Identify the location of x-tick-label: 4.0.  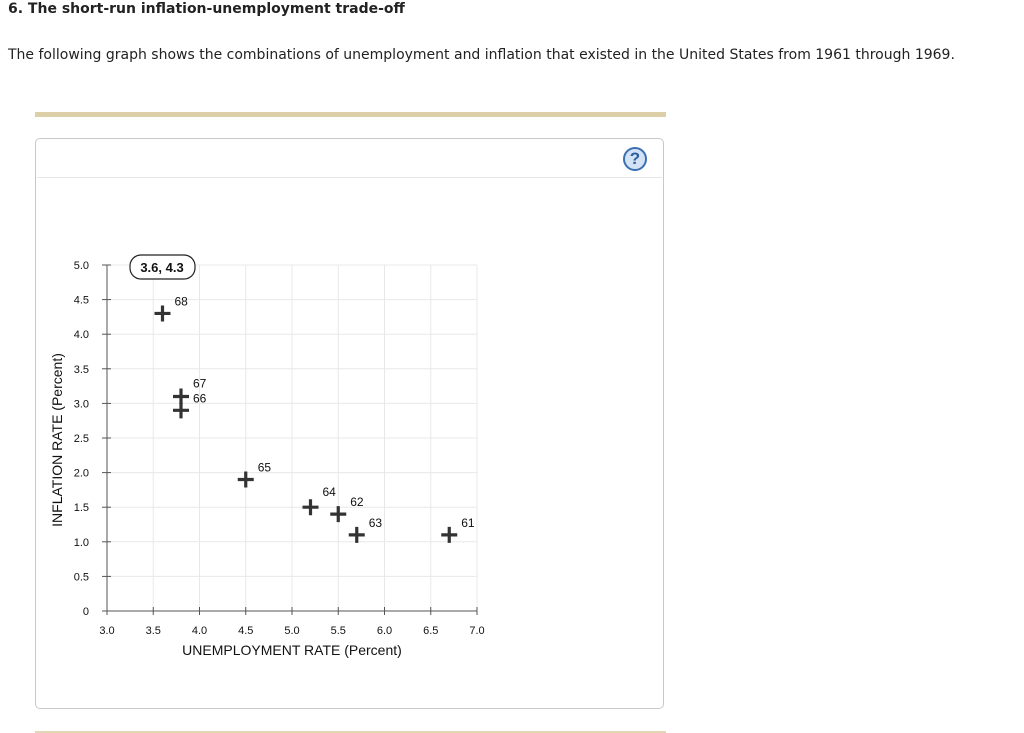
(199, 631).